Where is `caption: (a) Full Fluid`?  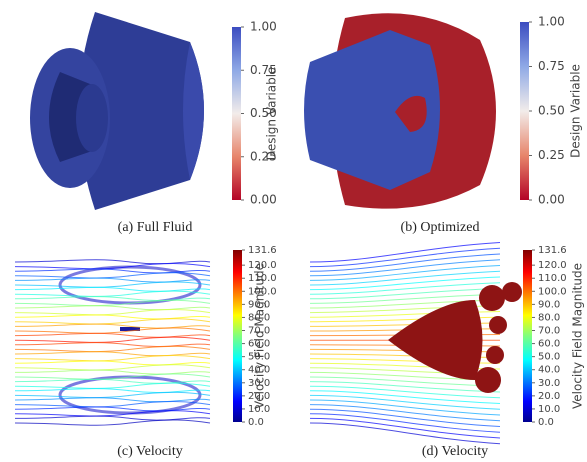
caption: (a) Full Fluid is located at coordinates (155, 227).